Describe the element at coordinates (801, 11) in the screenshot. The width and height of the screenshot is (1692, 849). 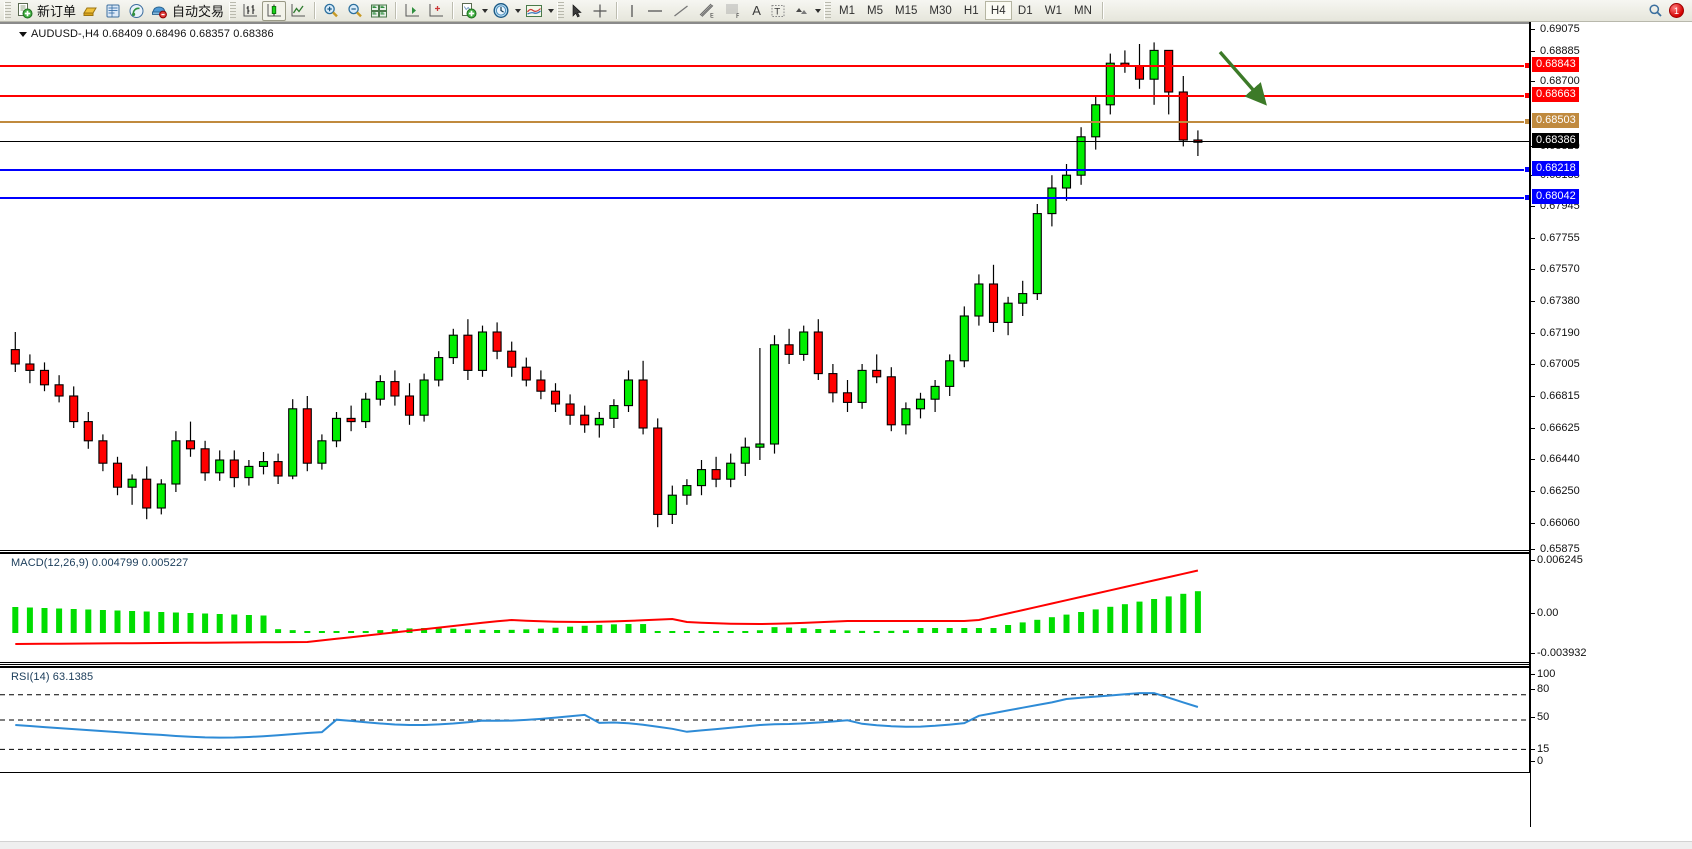
I see `shapes-icon` at that location.